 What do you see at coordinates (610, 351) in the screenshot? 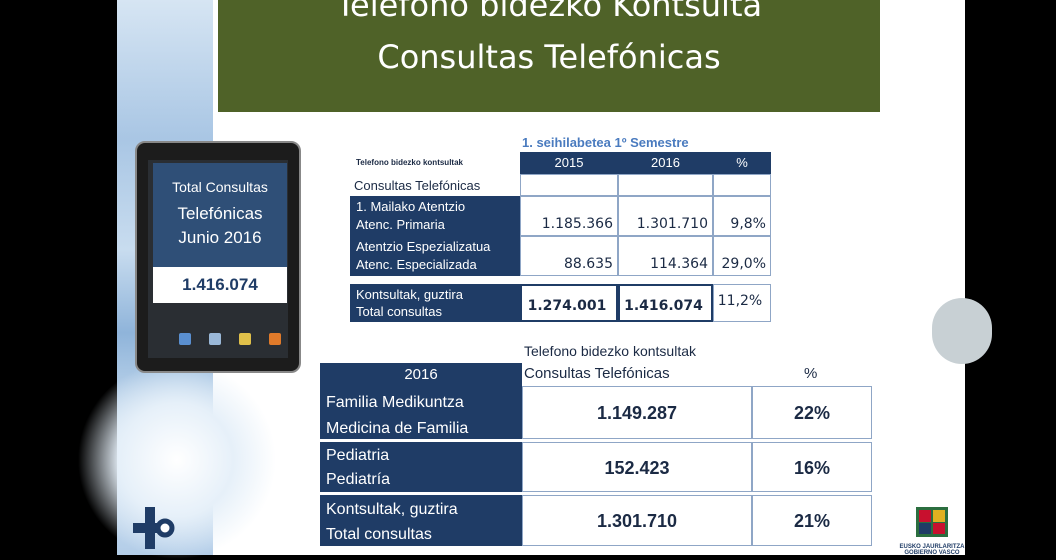
I see `lower-table-top-label: Telefono bidezko kontsultak` at bounding box center [610, 351].